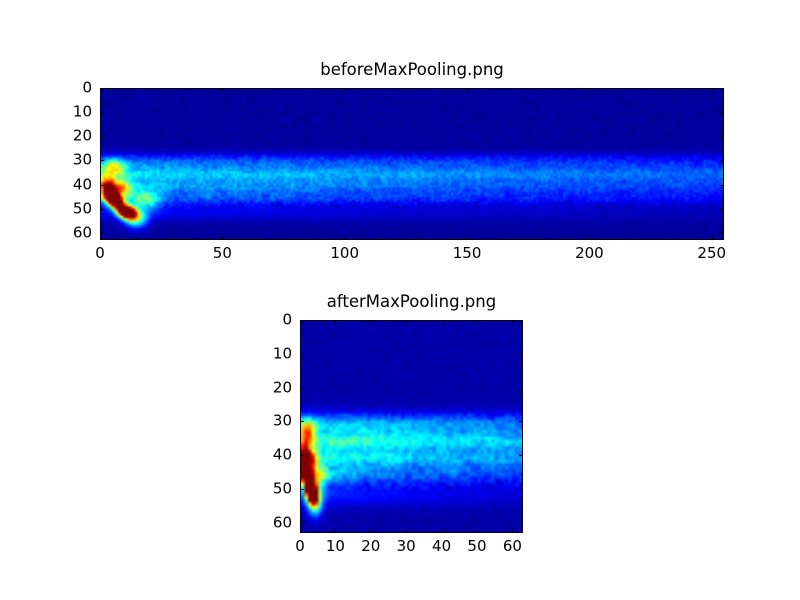 The height and width of the screenshot is (600, 800). Describe the element at coordinates (512, 546) in the screenshot. I see `x-tick-label: 60` at that location.